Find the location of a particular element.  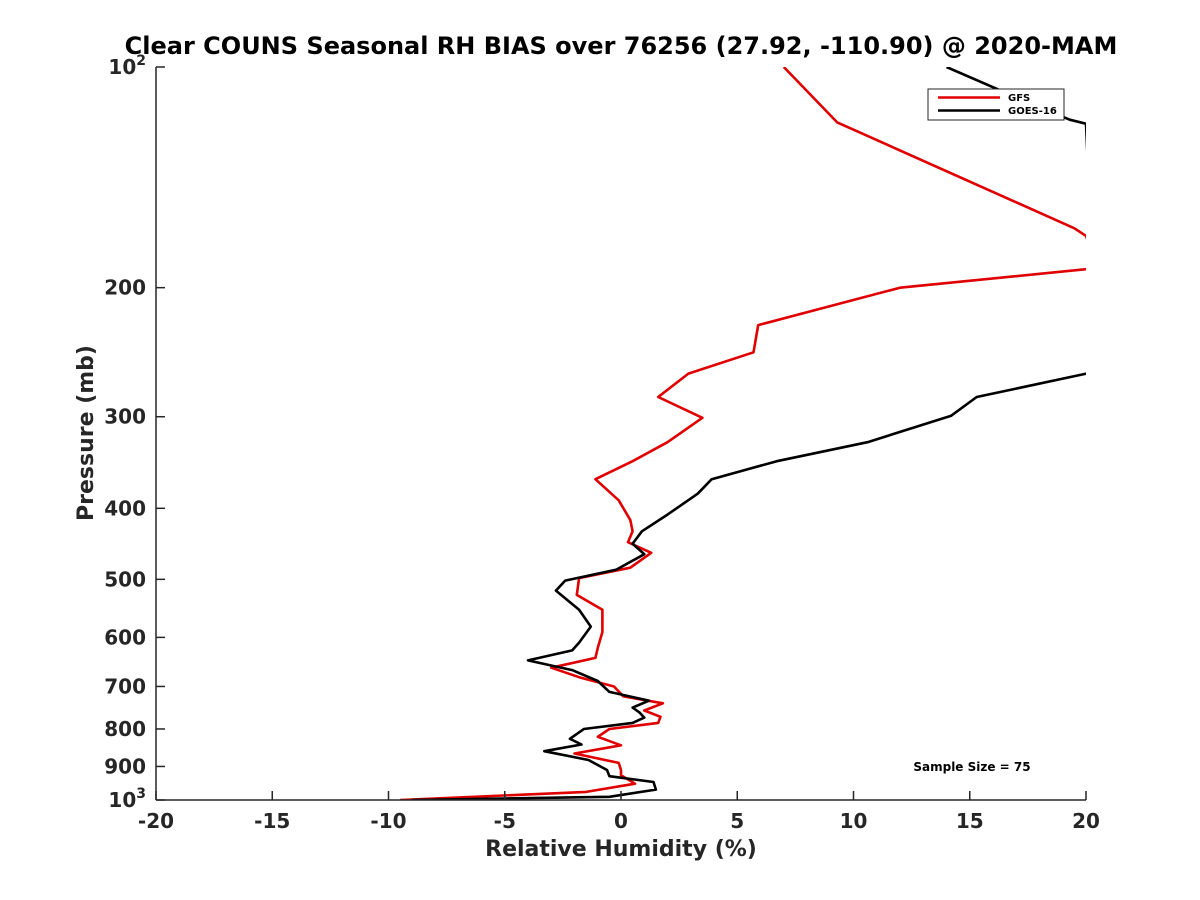

legend-label-goes16: GOES-16 is located at coordinates (1032, 111).